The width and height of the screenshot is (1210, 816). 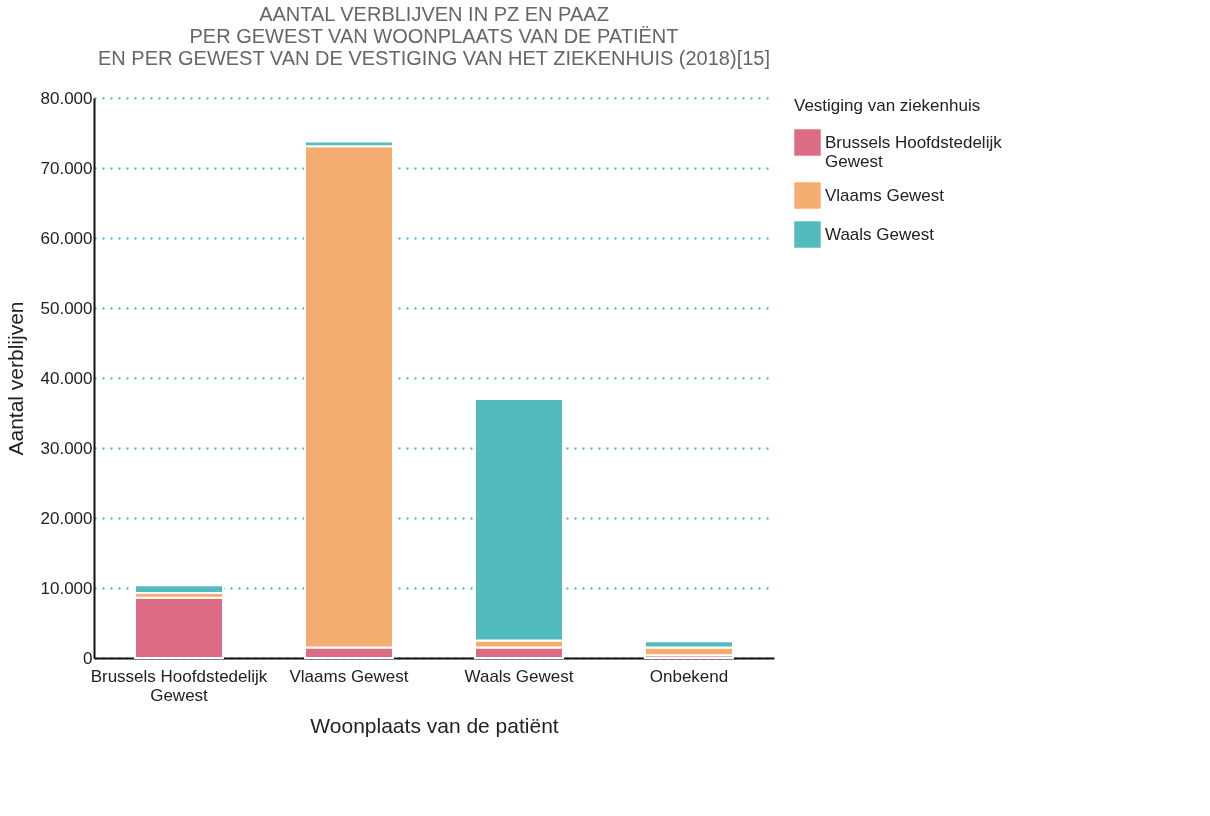 I want to click on legend-label: Waals Gewest, so click(x=880, y=234).